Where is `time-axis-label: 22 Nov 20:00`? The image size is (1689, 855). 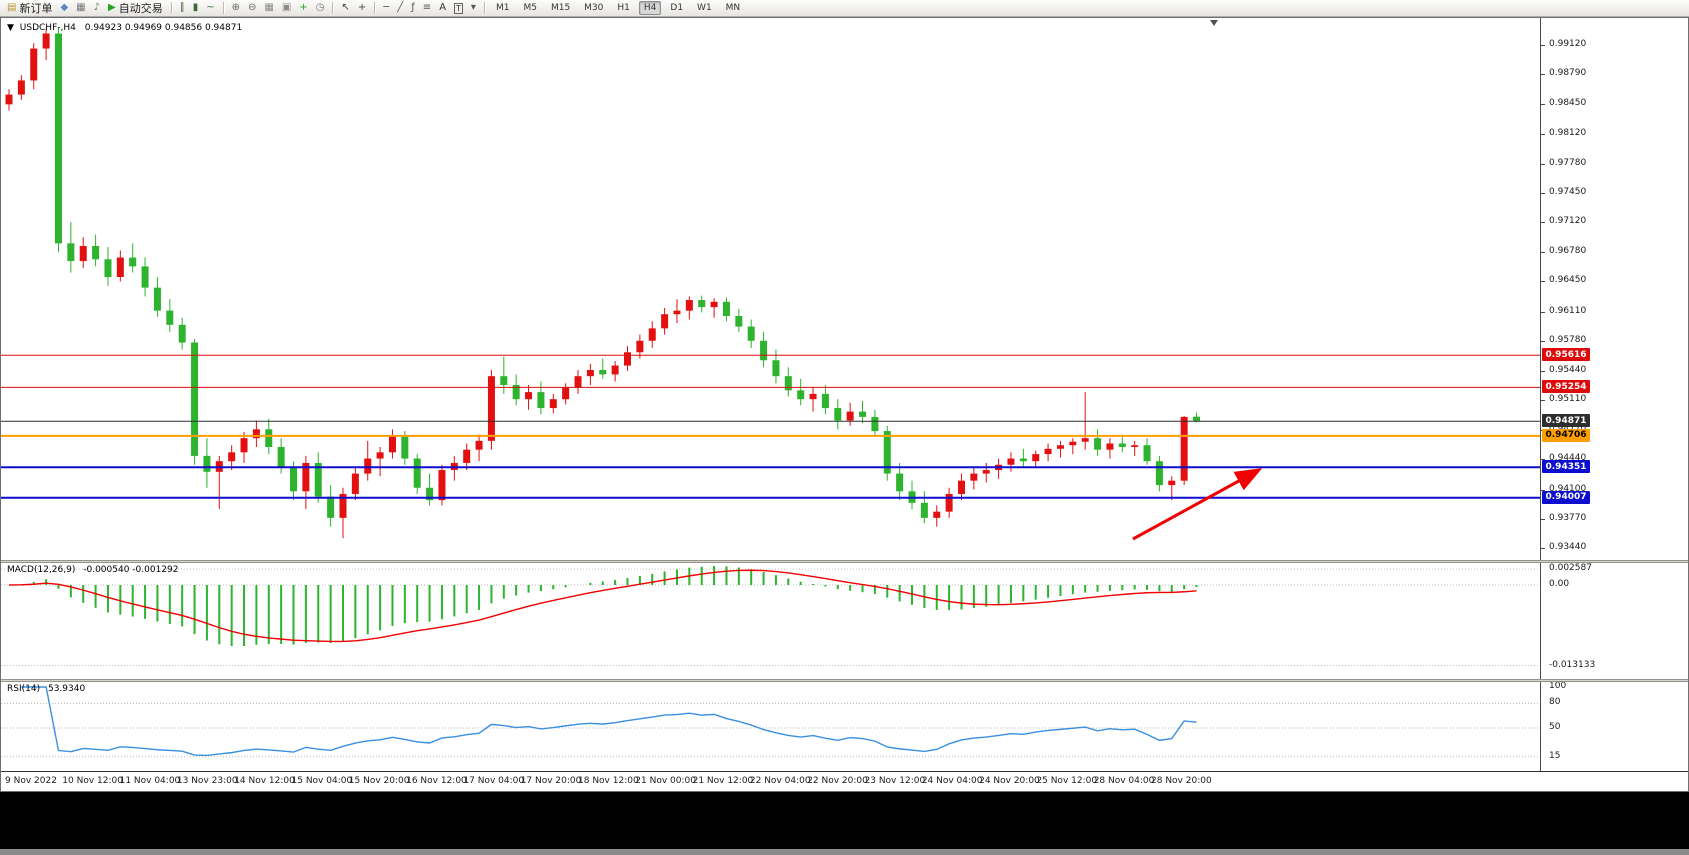
time-axis-label: 22 Nov 20:00 is located at coordinates (837, 781).